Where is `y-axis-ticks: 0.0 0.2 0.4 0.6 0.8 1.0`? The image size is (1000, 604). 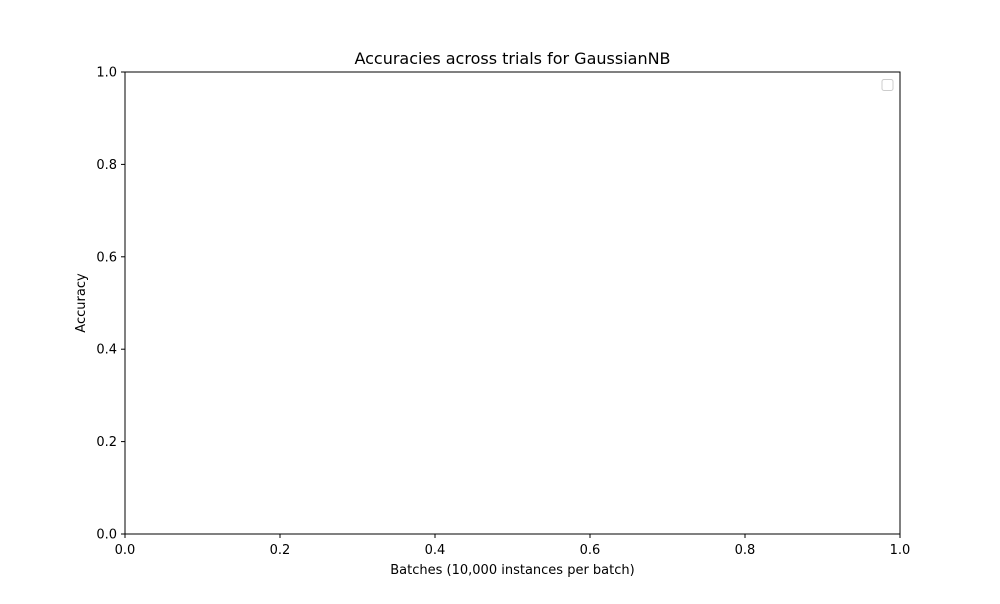
y-axis-ticks: 0.0 0.2 0.4 0.6 0.8 1.0 is located at coordinates (110, 304).